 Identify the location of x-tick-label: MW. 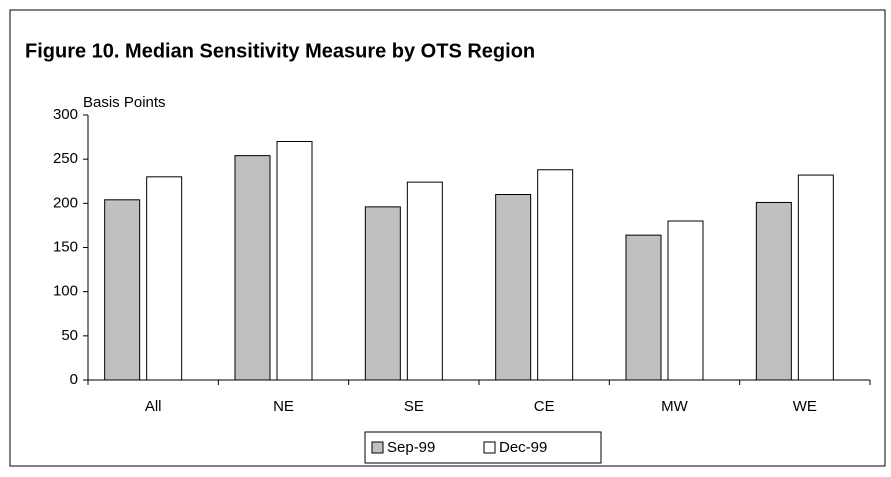
(674, 406).